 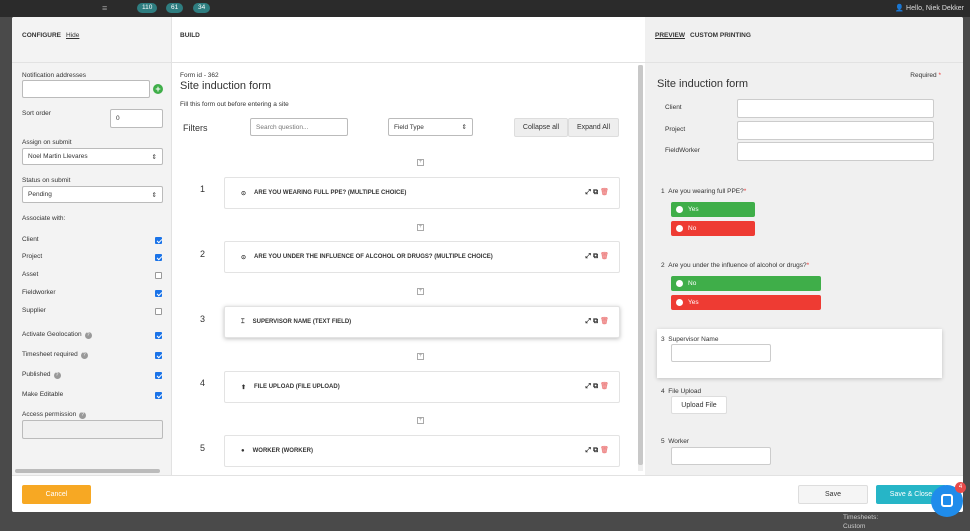 I want to click on checkbox-editable, so click(x=158, y=395).